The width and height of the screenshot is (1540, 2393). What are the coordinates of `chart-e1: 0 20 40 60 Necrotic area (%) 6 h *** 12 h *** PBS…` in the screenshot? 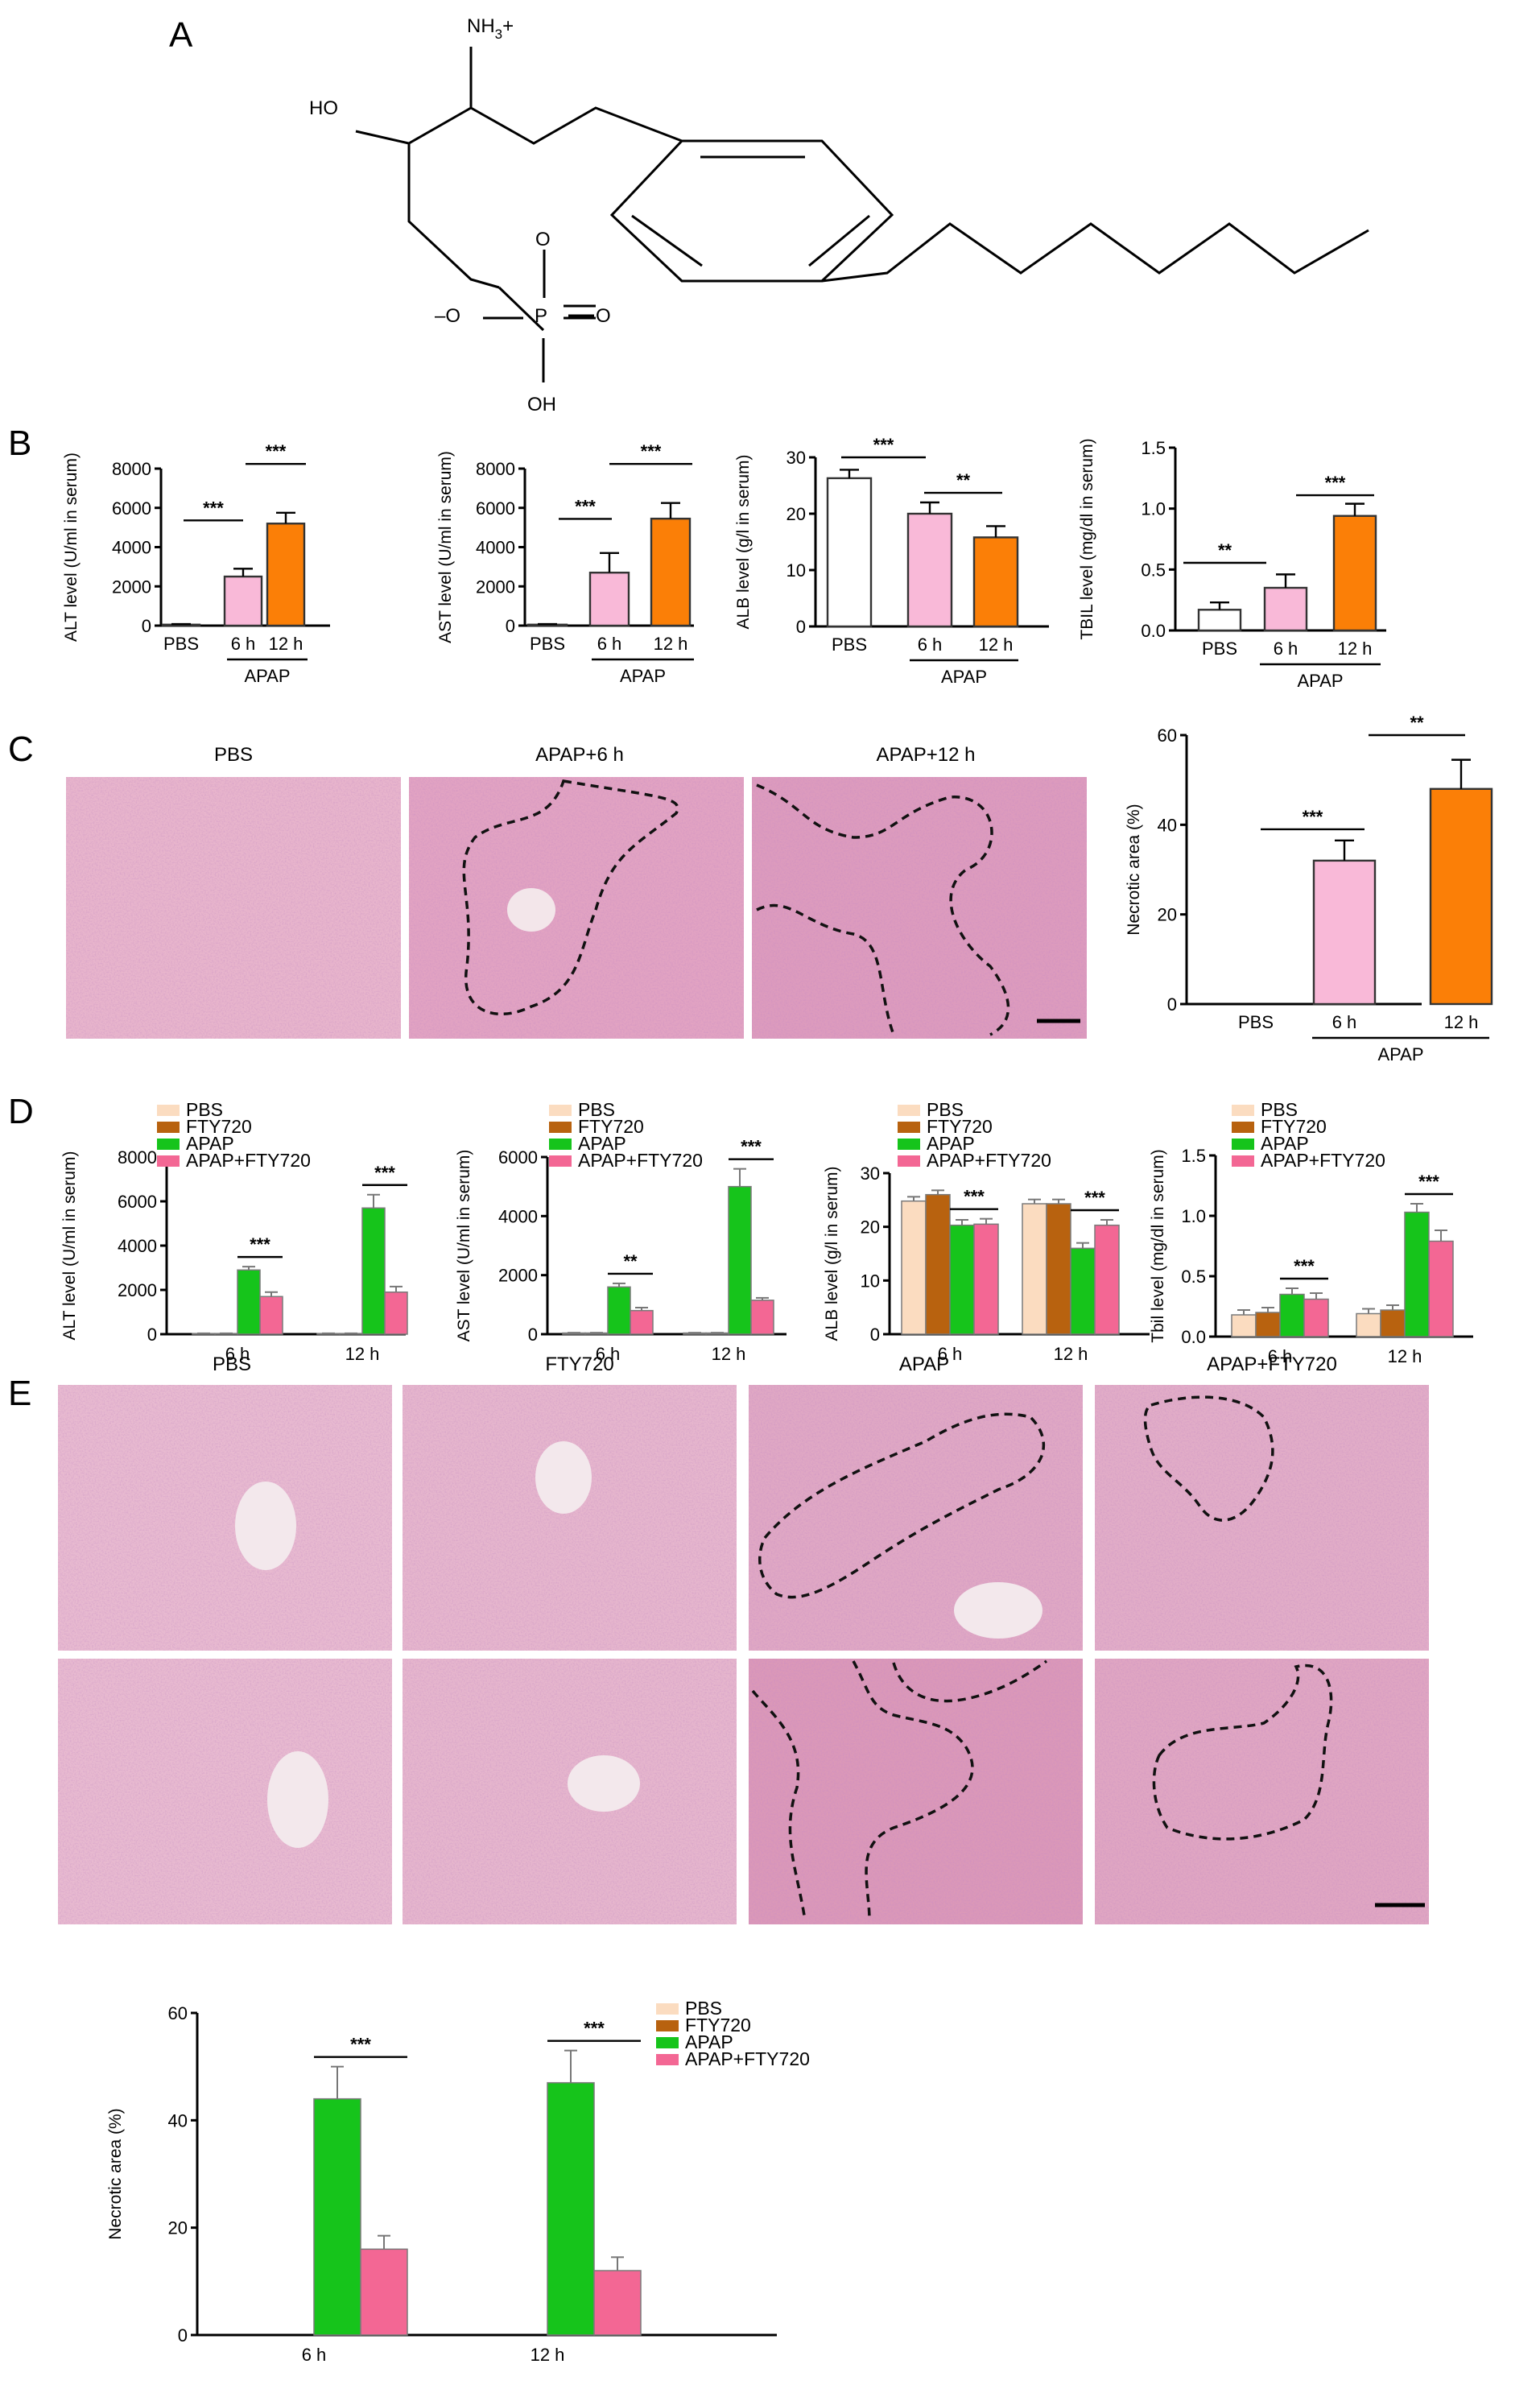 It's located at (458, 2181).